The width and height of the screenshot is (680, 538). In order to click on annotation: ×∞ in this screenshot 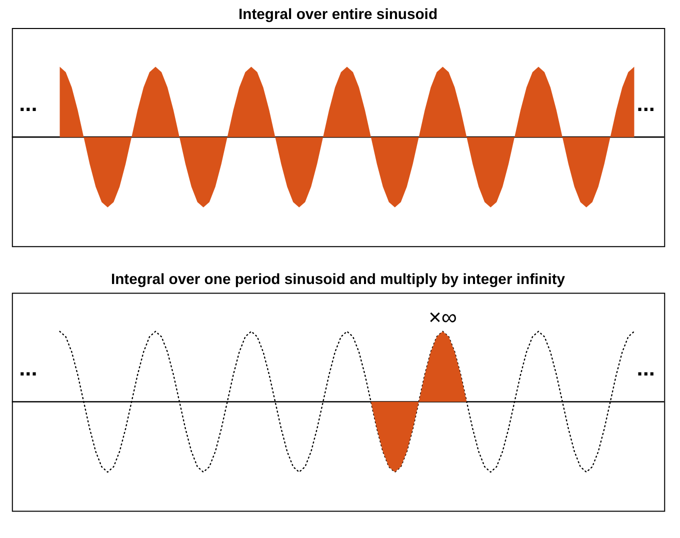, I will do `click(442, 317)`.